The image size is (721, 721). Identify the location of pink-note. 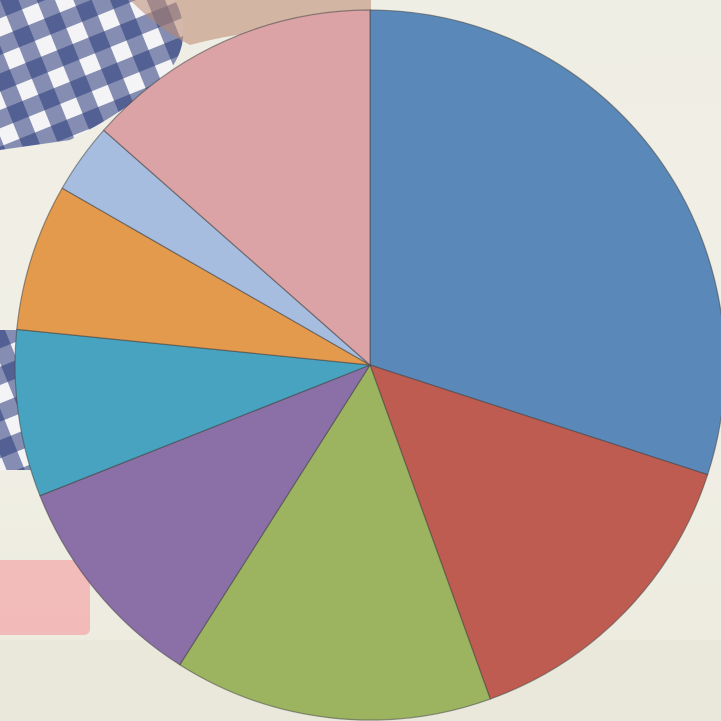
(45, 597).